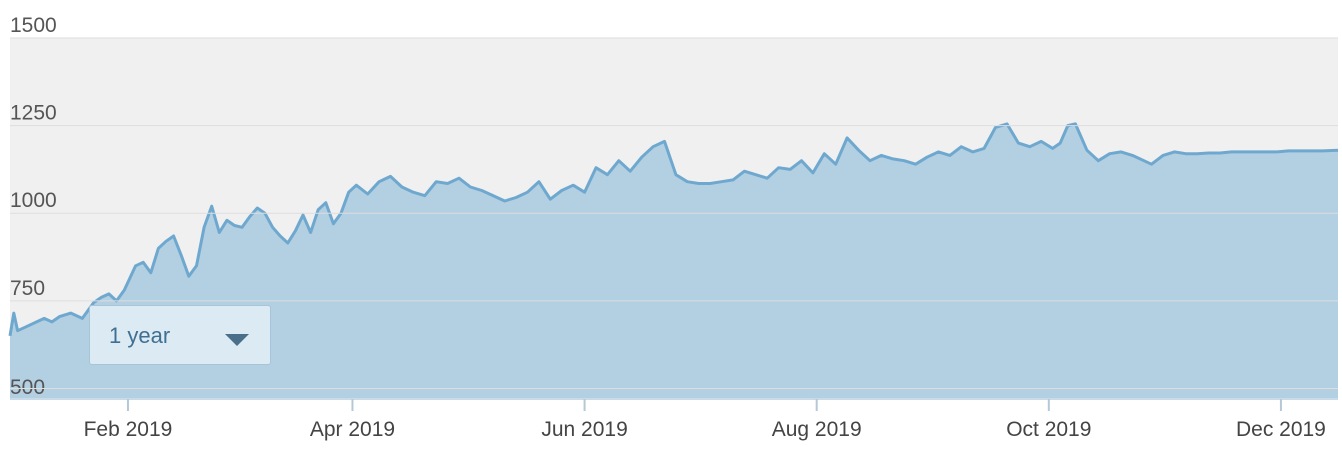 This screenshot has width=1342, height=458. Describe the element at coordinates (140, 335) in the screenshot. I see `range-select-label: 1 year` at that location.